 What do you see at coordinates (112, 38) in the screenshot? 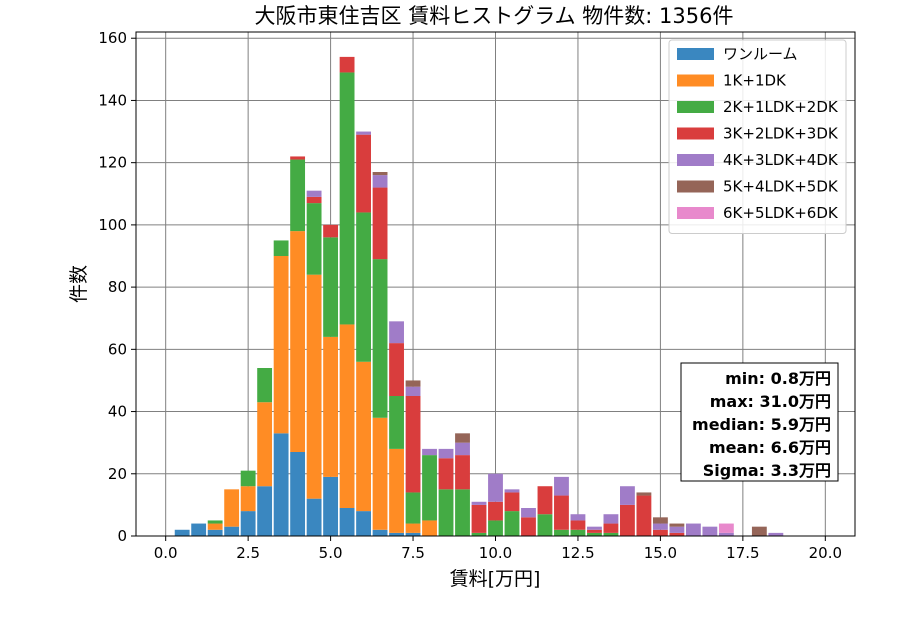
I see `y-tick-label: 160` at bounding box center [112, 38].